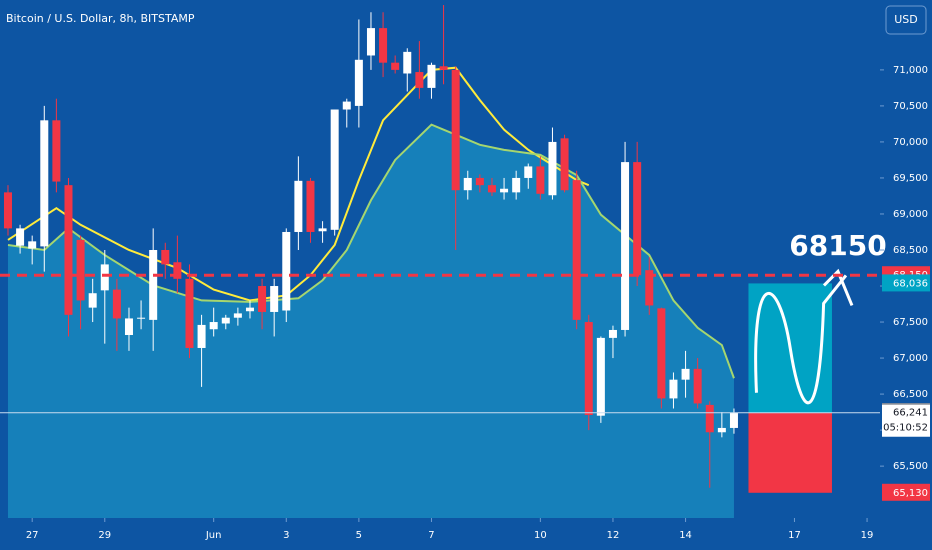 The height and width of the screenshot is (550, 932). I want to click on countdown-label: 05:10:52, so click(905, 428).